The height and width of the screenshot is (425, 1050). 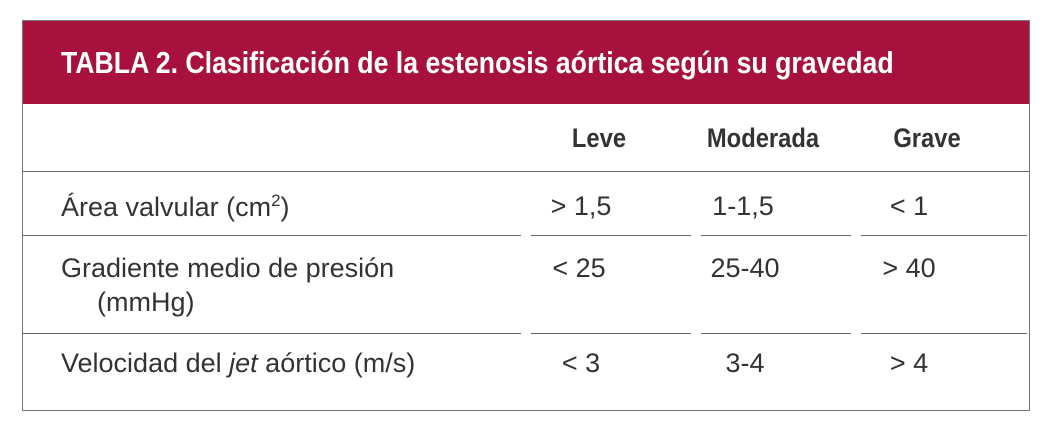 What do you see at coordinates (243, 363) in the screenshot?
I see `label-italic: jet` at bounding box center [243, 363].